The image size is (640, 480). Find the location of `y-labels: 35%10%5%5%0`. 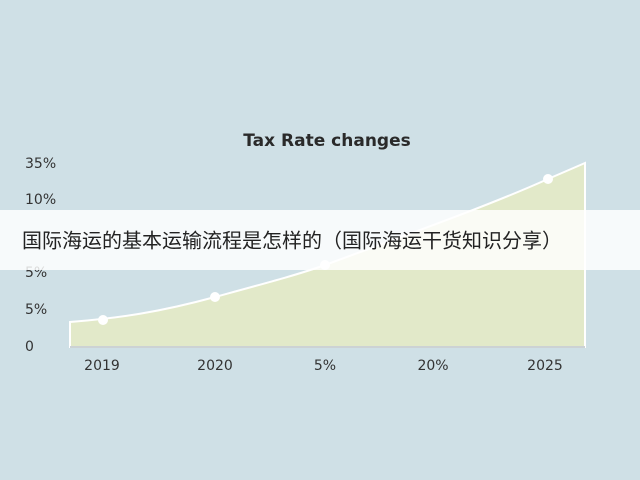

y-labels: 35%10%5%5%0 is located at coordinates (40, 255).